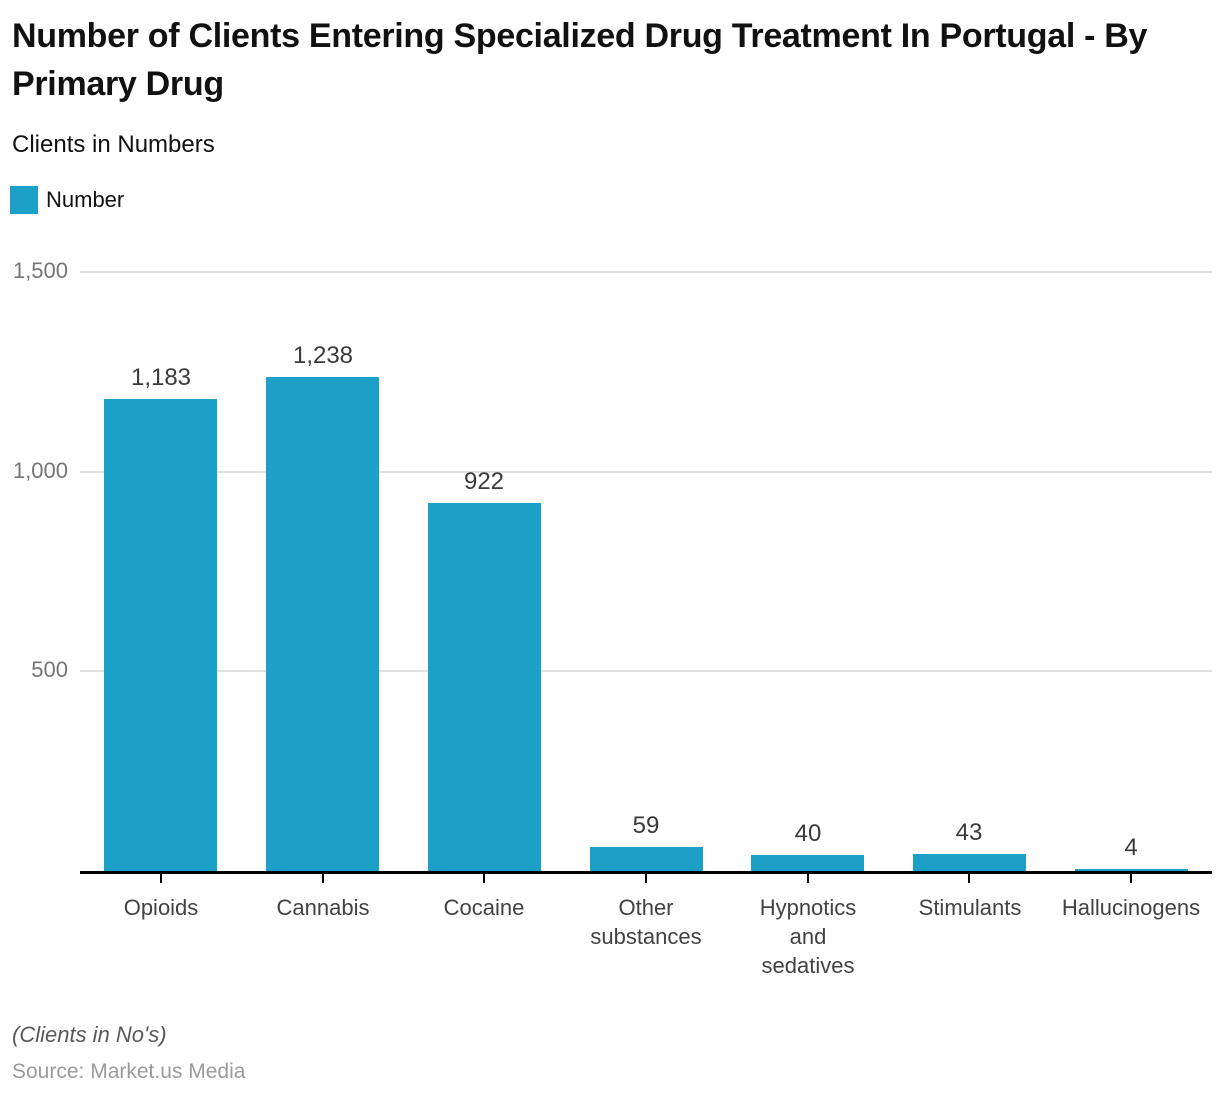 The image size is (1220, 1098). Describe the element at coordinates (323, 878) in the screenshot. I see `x-tick-cannabis` at that location.